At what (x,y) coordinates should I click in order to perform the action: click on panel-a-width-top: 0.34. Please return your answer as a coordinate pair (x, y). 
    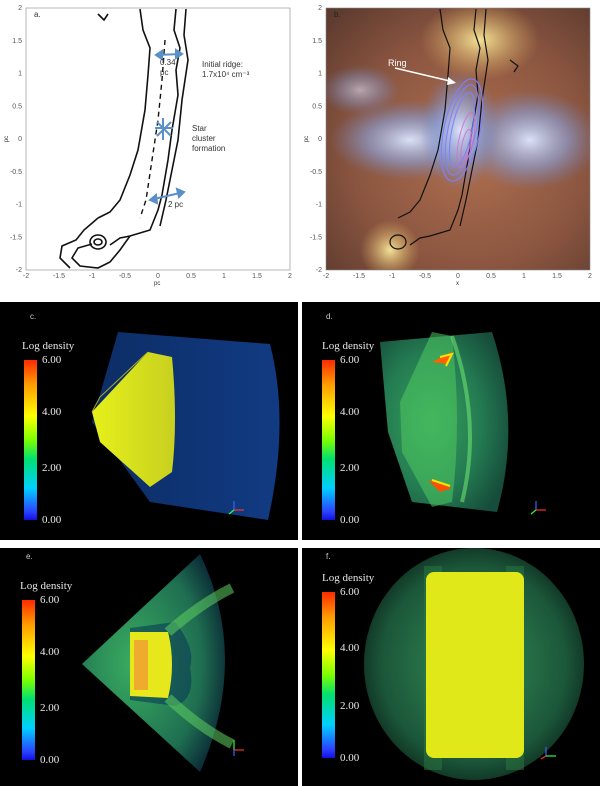
    Looking at the image, I should click on (168, 62).